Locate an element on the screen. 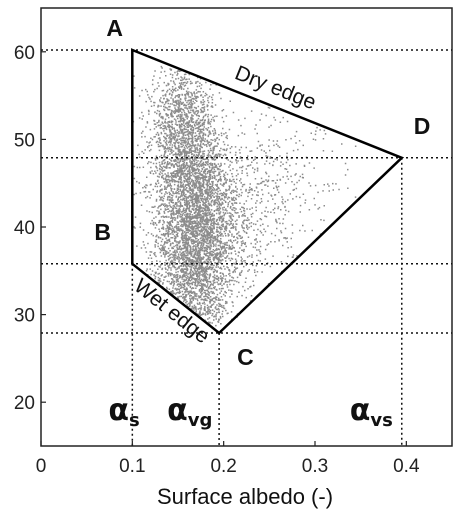 The width and height of the screenshot is (462, 516). albedo-marker-vg: αvg is located at coordinates (189, 412).